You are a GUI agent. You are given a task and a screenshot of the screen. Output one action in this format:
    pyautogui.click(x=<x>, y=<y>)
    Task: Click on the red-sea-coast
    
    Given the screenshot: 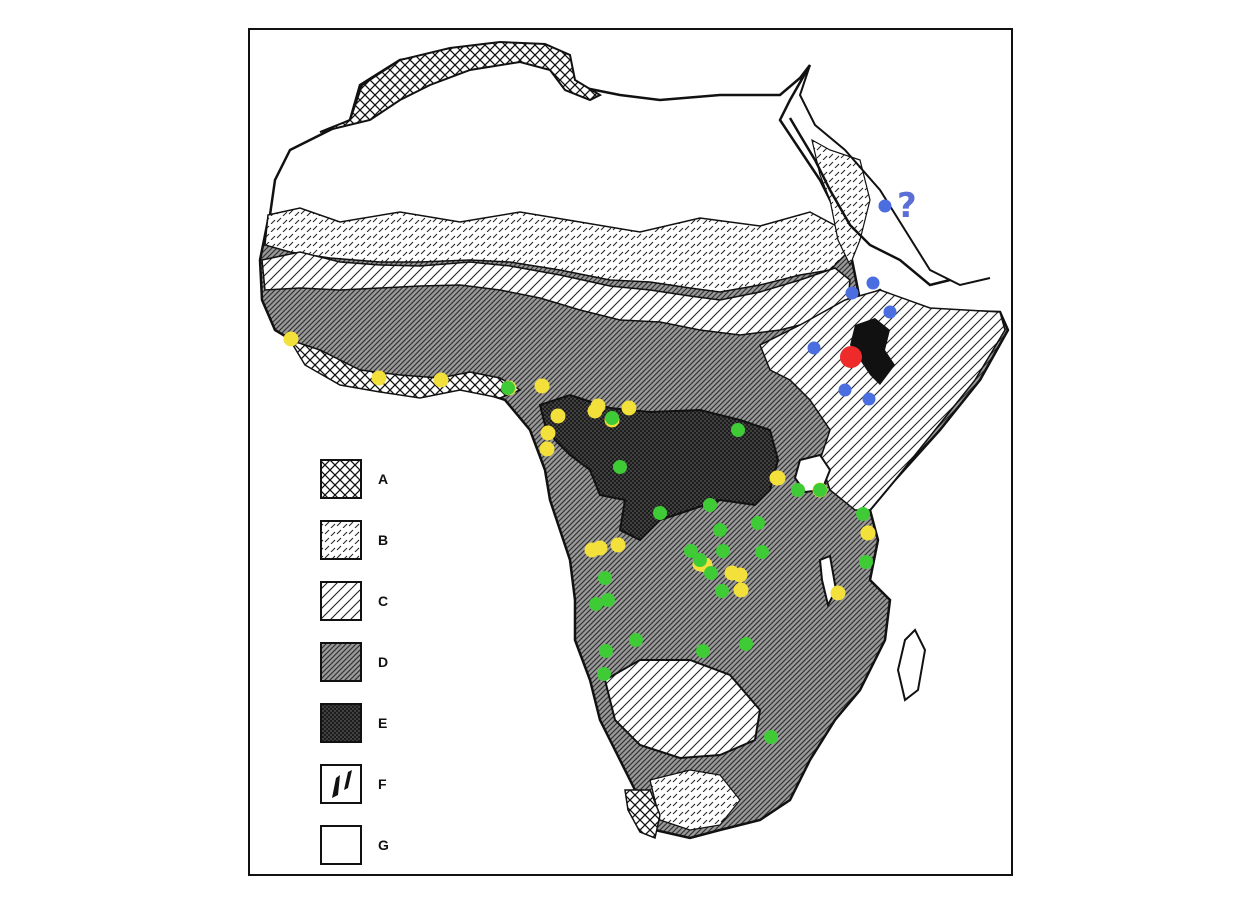 What is the action you would take?
    pyautogui.click(x=869, y=202)
    